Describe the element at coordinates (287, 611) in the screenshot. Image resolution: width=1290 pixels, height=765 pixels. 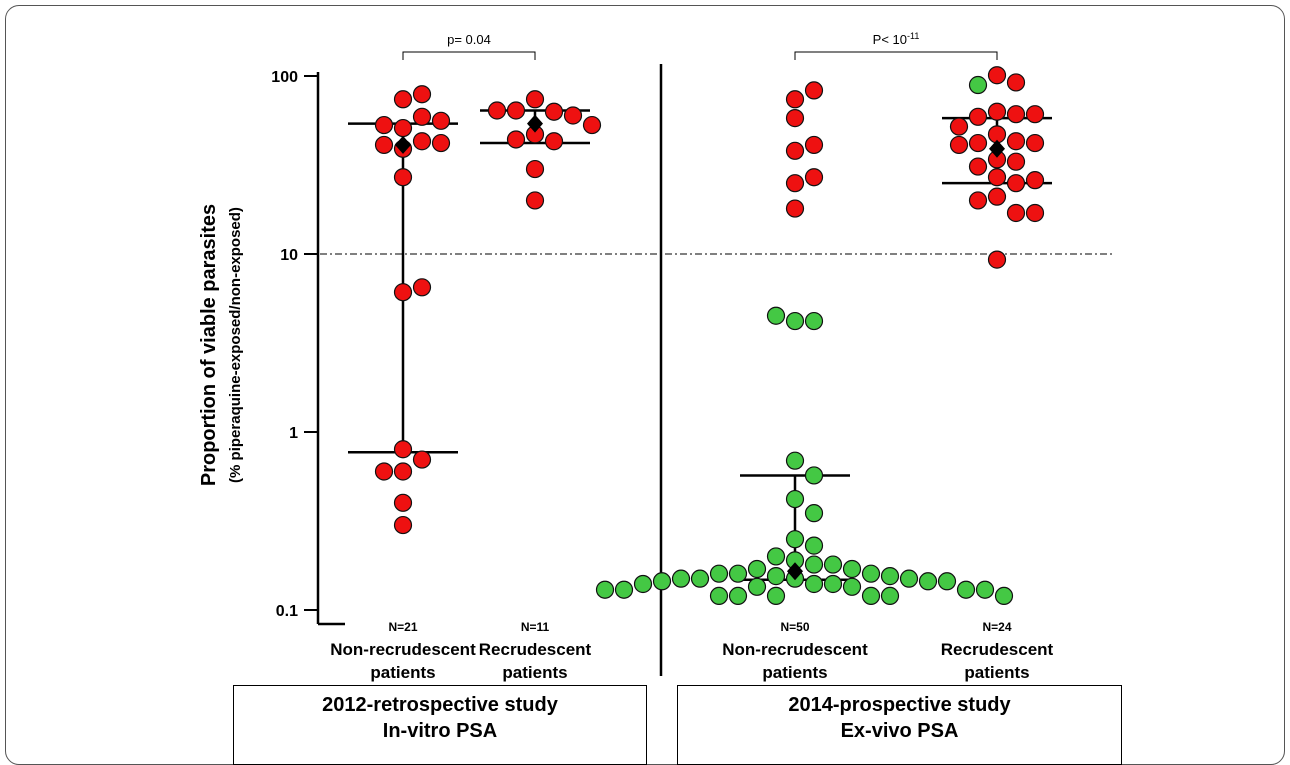
I see `y-tick-label: 0.1` at that location.